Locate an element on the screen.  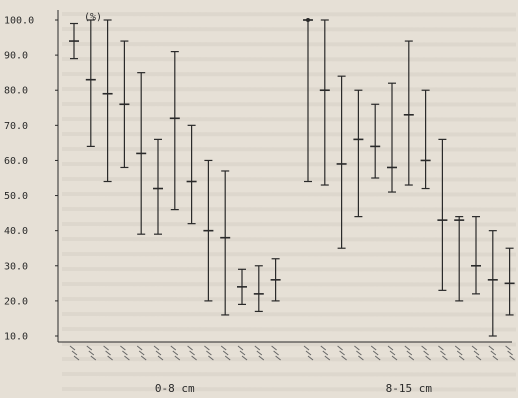
y-tick-label: 70.0 is located at coordinates (16, 126).